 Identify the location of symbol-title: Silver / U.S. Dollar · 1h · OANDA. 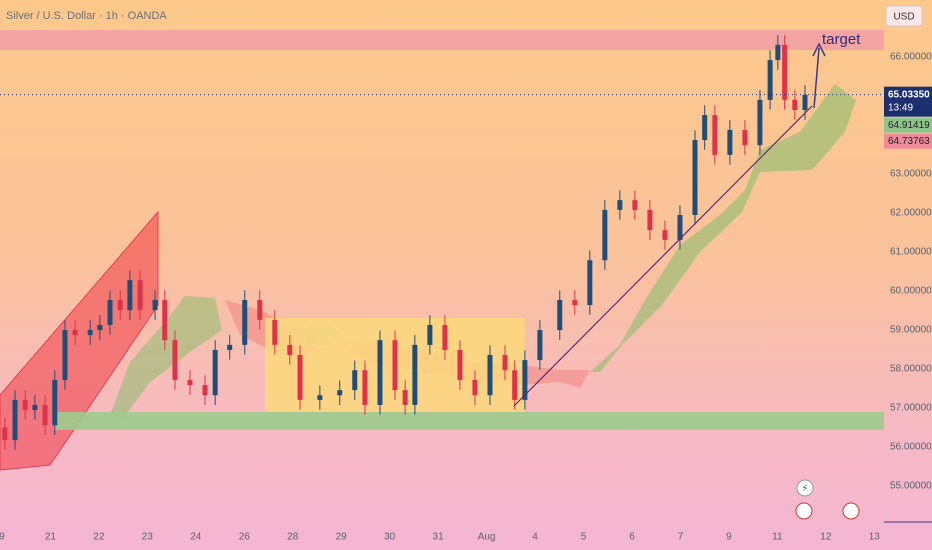
(86, 16).